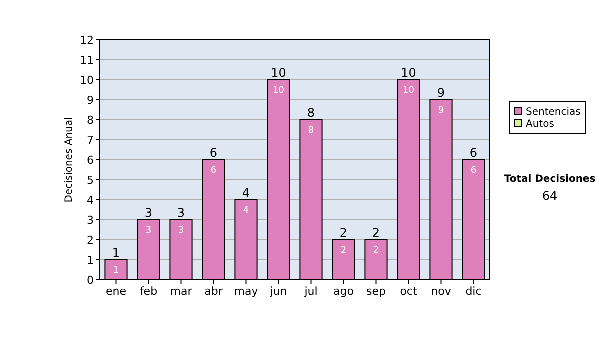 The image size is (600, 340). Describe the element at coordinates (87, 60) in the screenshot. I see `y-tick-label: 11` at that location.